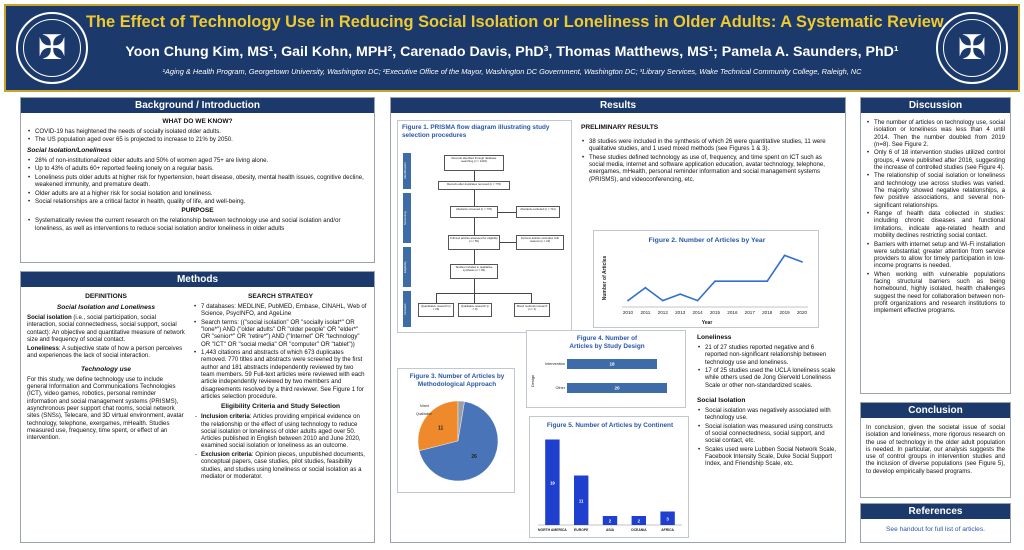  What do you see at coordinates (552, 530) in the screenshot?
I see `x-tick-label: NORTH AMERICA` at bounding box center [552, 530].